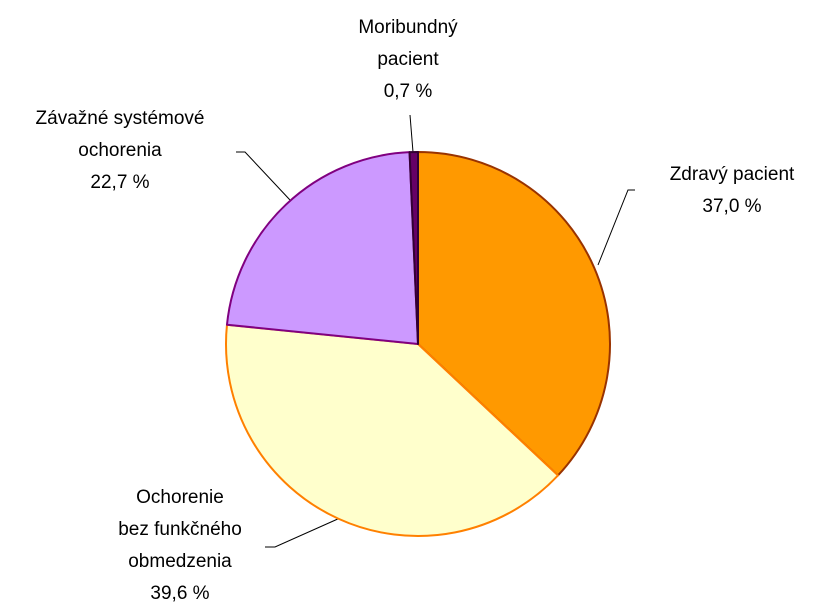 The height and width of the screenshot is (610, 819). Describe the element at coordinates (732, 174) in the screenshot. I see `category-label: Zdravý pacient` at that location.